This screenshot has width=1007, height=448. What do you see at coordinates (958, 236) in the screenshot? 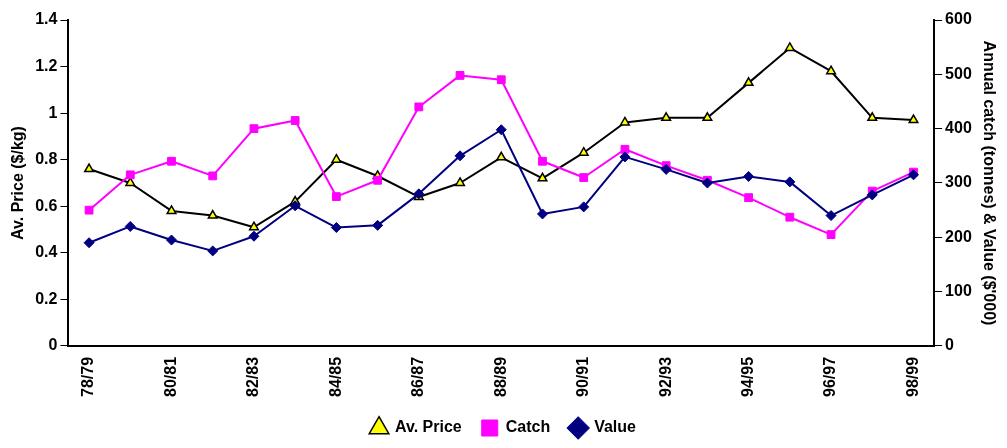
I see `y2-tick-label: 200` at bounding box center [958, 236].